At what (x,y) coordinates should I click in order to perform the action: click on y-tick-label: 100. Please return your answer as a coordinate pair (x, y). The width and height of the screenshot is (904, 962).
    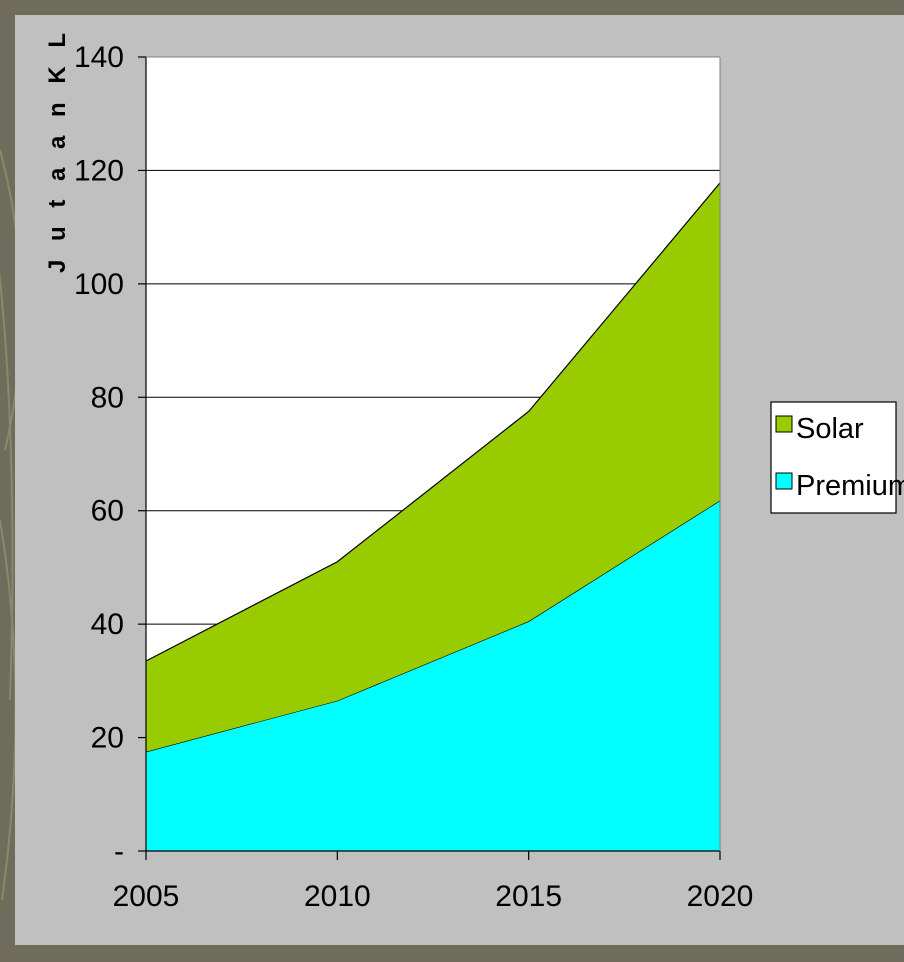
    Looking at the image, I should click on (99, 284).